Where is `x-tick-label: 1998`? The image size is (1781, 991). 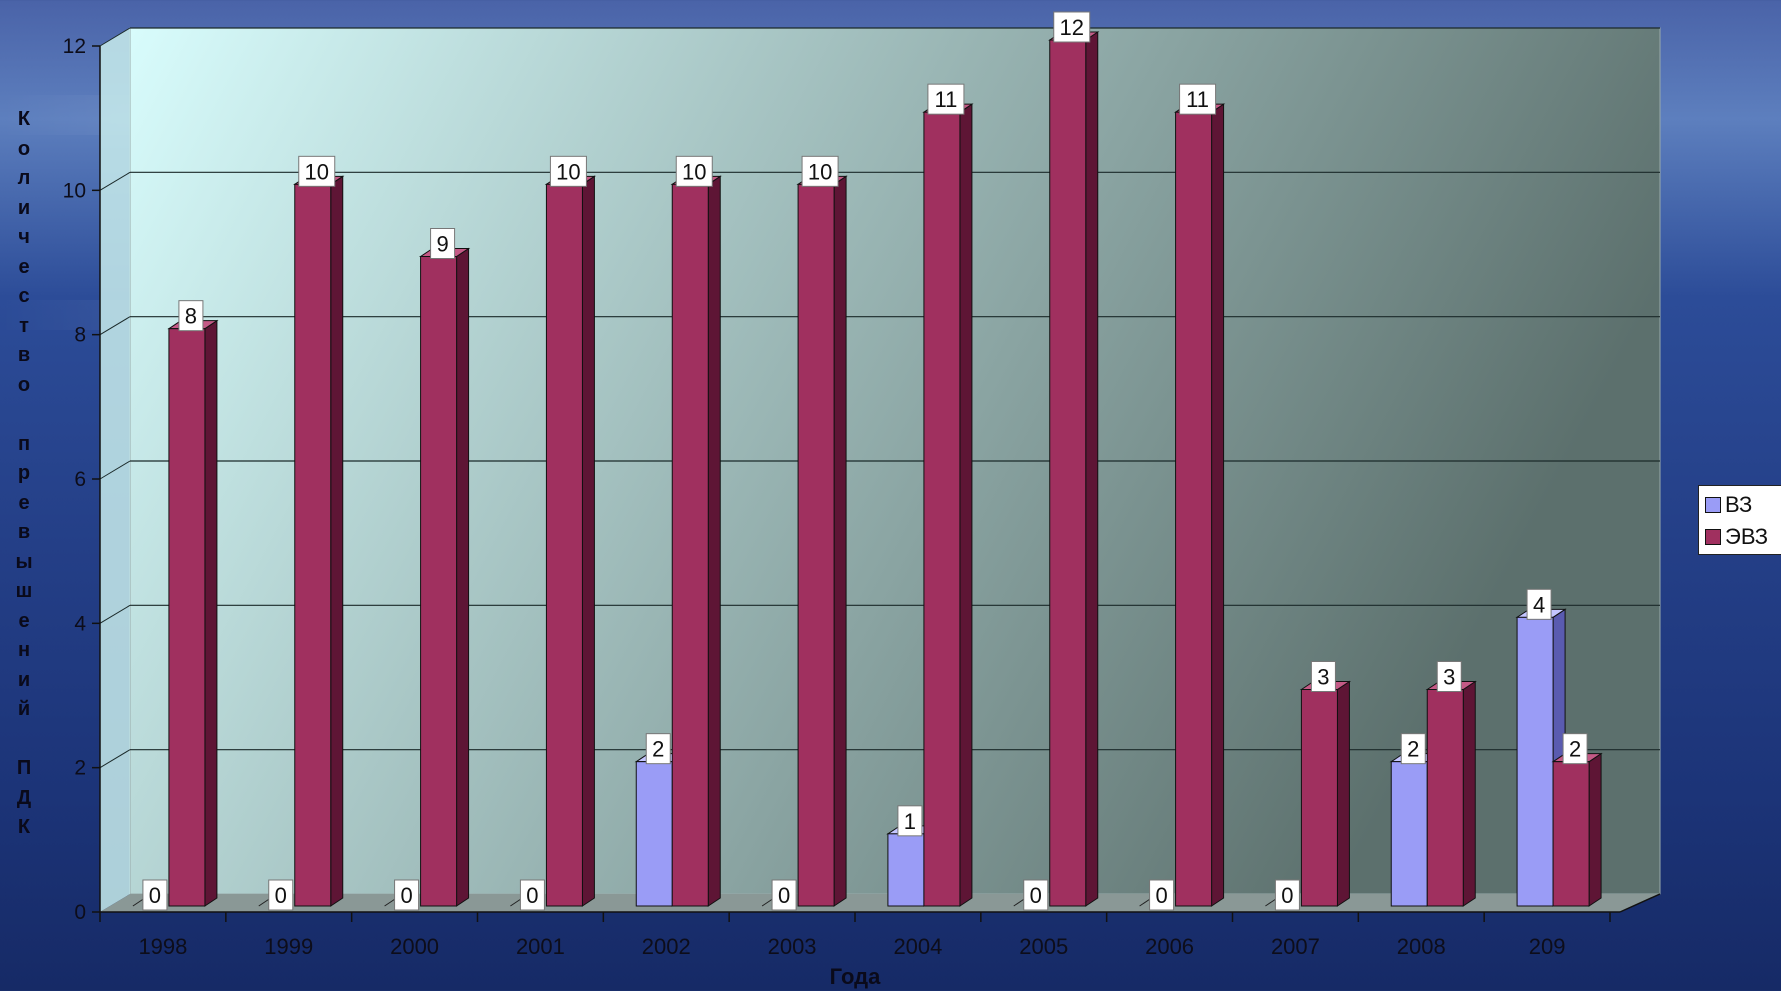
x-tick-label: 1998 is located at coordinates (162, 946).